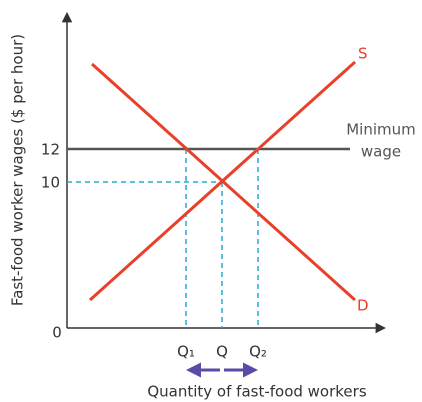  What do you see at coordinates (381, 152) in the screenshot?
I see `minimum-wage-label: wage` at bounding box center [381, 152].